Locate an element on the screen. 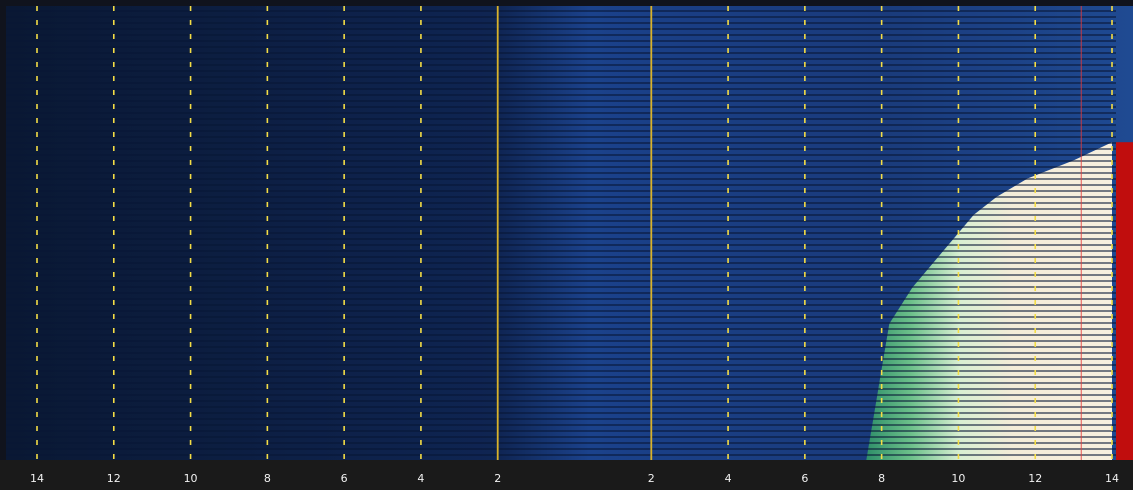 This screenshot has width=1133, height=490. reference-lines is located at coordinates (574, 233).